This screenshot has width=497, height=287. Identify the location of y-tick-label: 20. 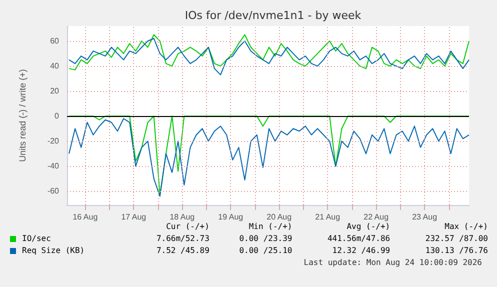
(55, 91).